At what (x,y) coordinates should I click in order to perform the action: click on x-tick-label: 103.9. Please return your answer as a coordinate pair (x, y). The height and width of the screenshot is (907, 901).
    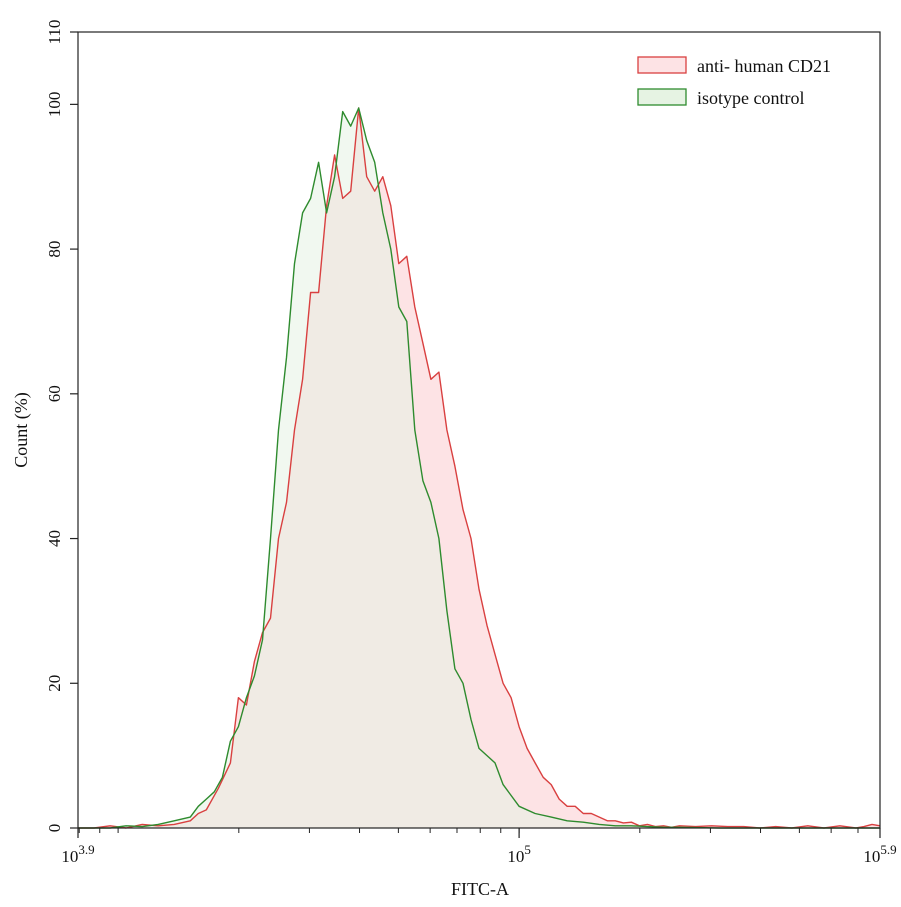
    Looking at the image, I should click on (77, 854).